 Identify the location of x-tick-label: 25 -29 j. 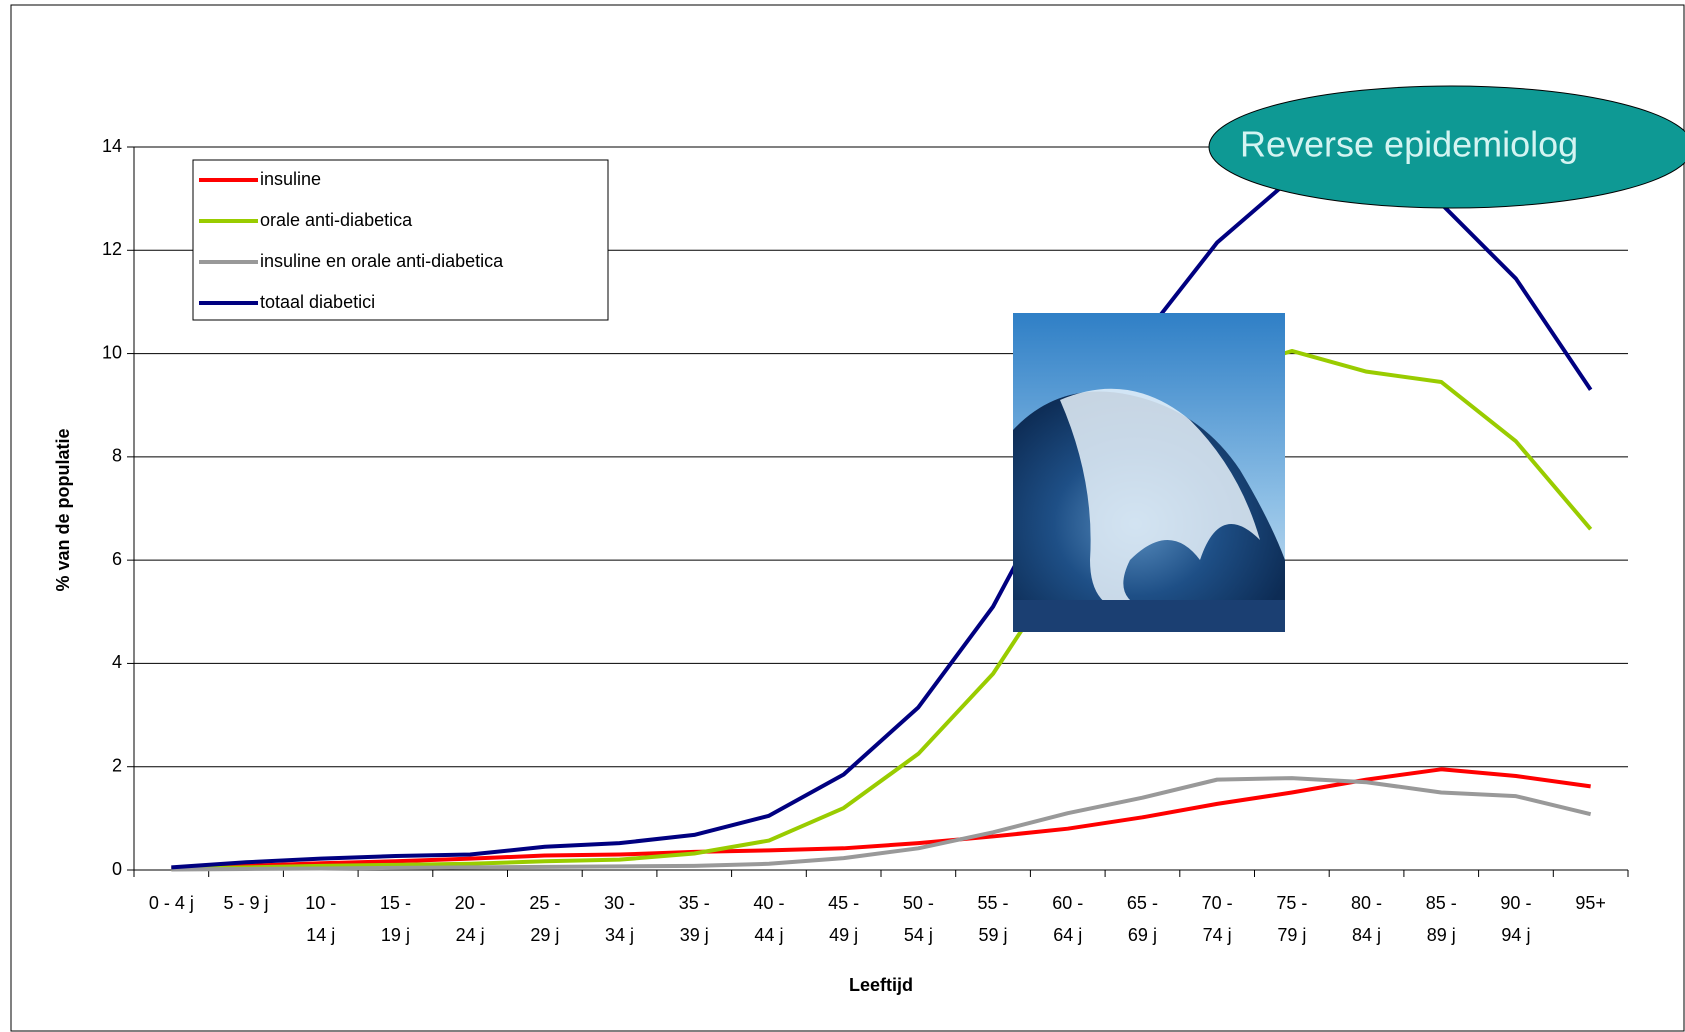
(544, 919).